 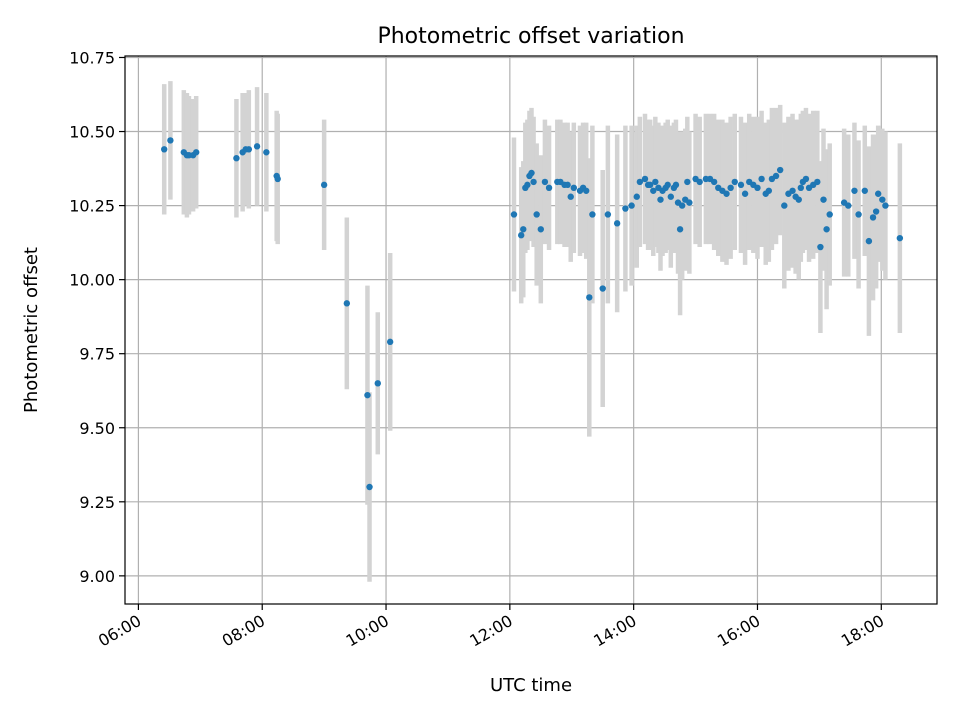 What do you see at coordinates (531, 685) in the screenshot?
I see `x-axis-label: UTC time` at bounding box center [531, 685].